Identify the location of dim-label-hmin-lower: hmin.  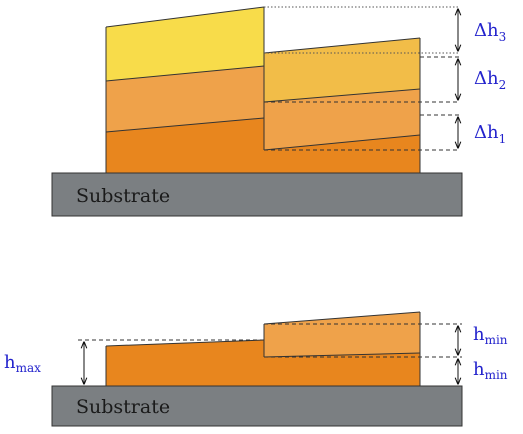
(490, 370).